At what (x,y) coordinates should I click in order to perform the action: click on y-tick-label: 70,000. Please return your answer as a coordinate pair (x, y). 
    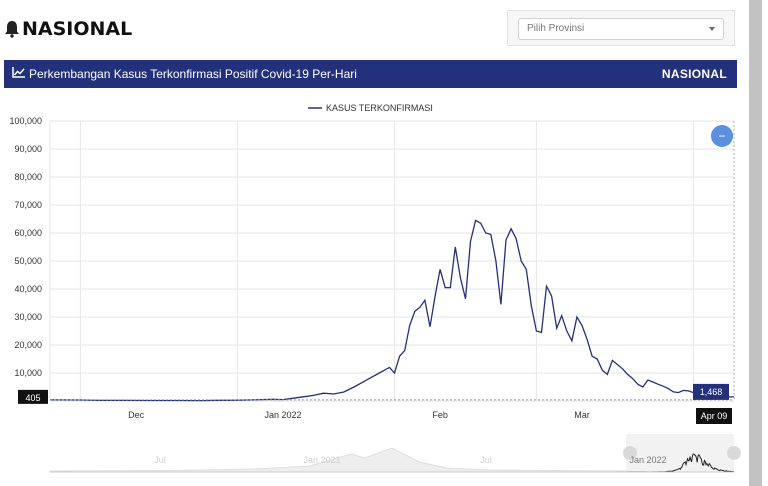
    Looking at the image, I should click on (28, 205).